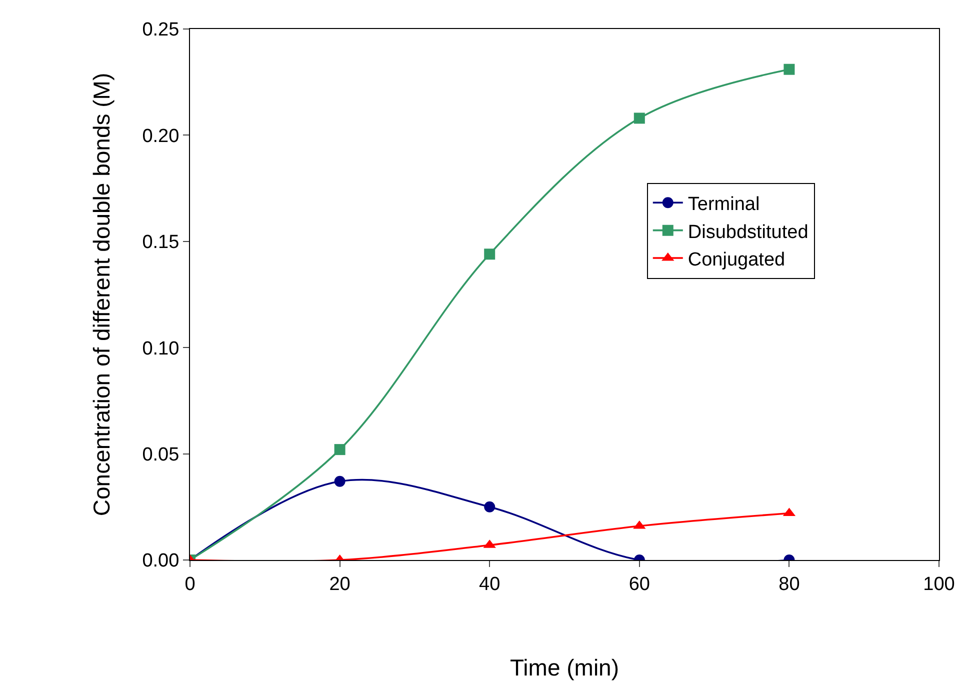 This screenshot has width=961, height=691. What do you see at coordinates (565, 667) in the screenshot?
I see `x-axis-title: Time (min)` at bounding box center [565, 667].